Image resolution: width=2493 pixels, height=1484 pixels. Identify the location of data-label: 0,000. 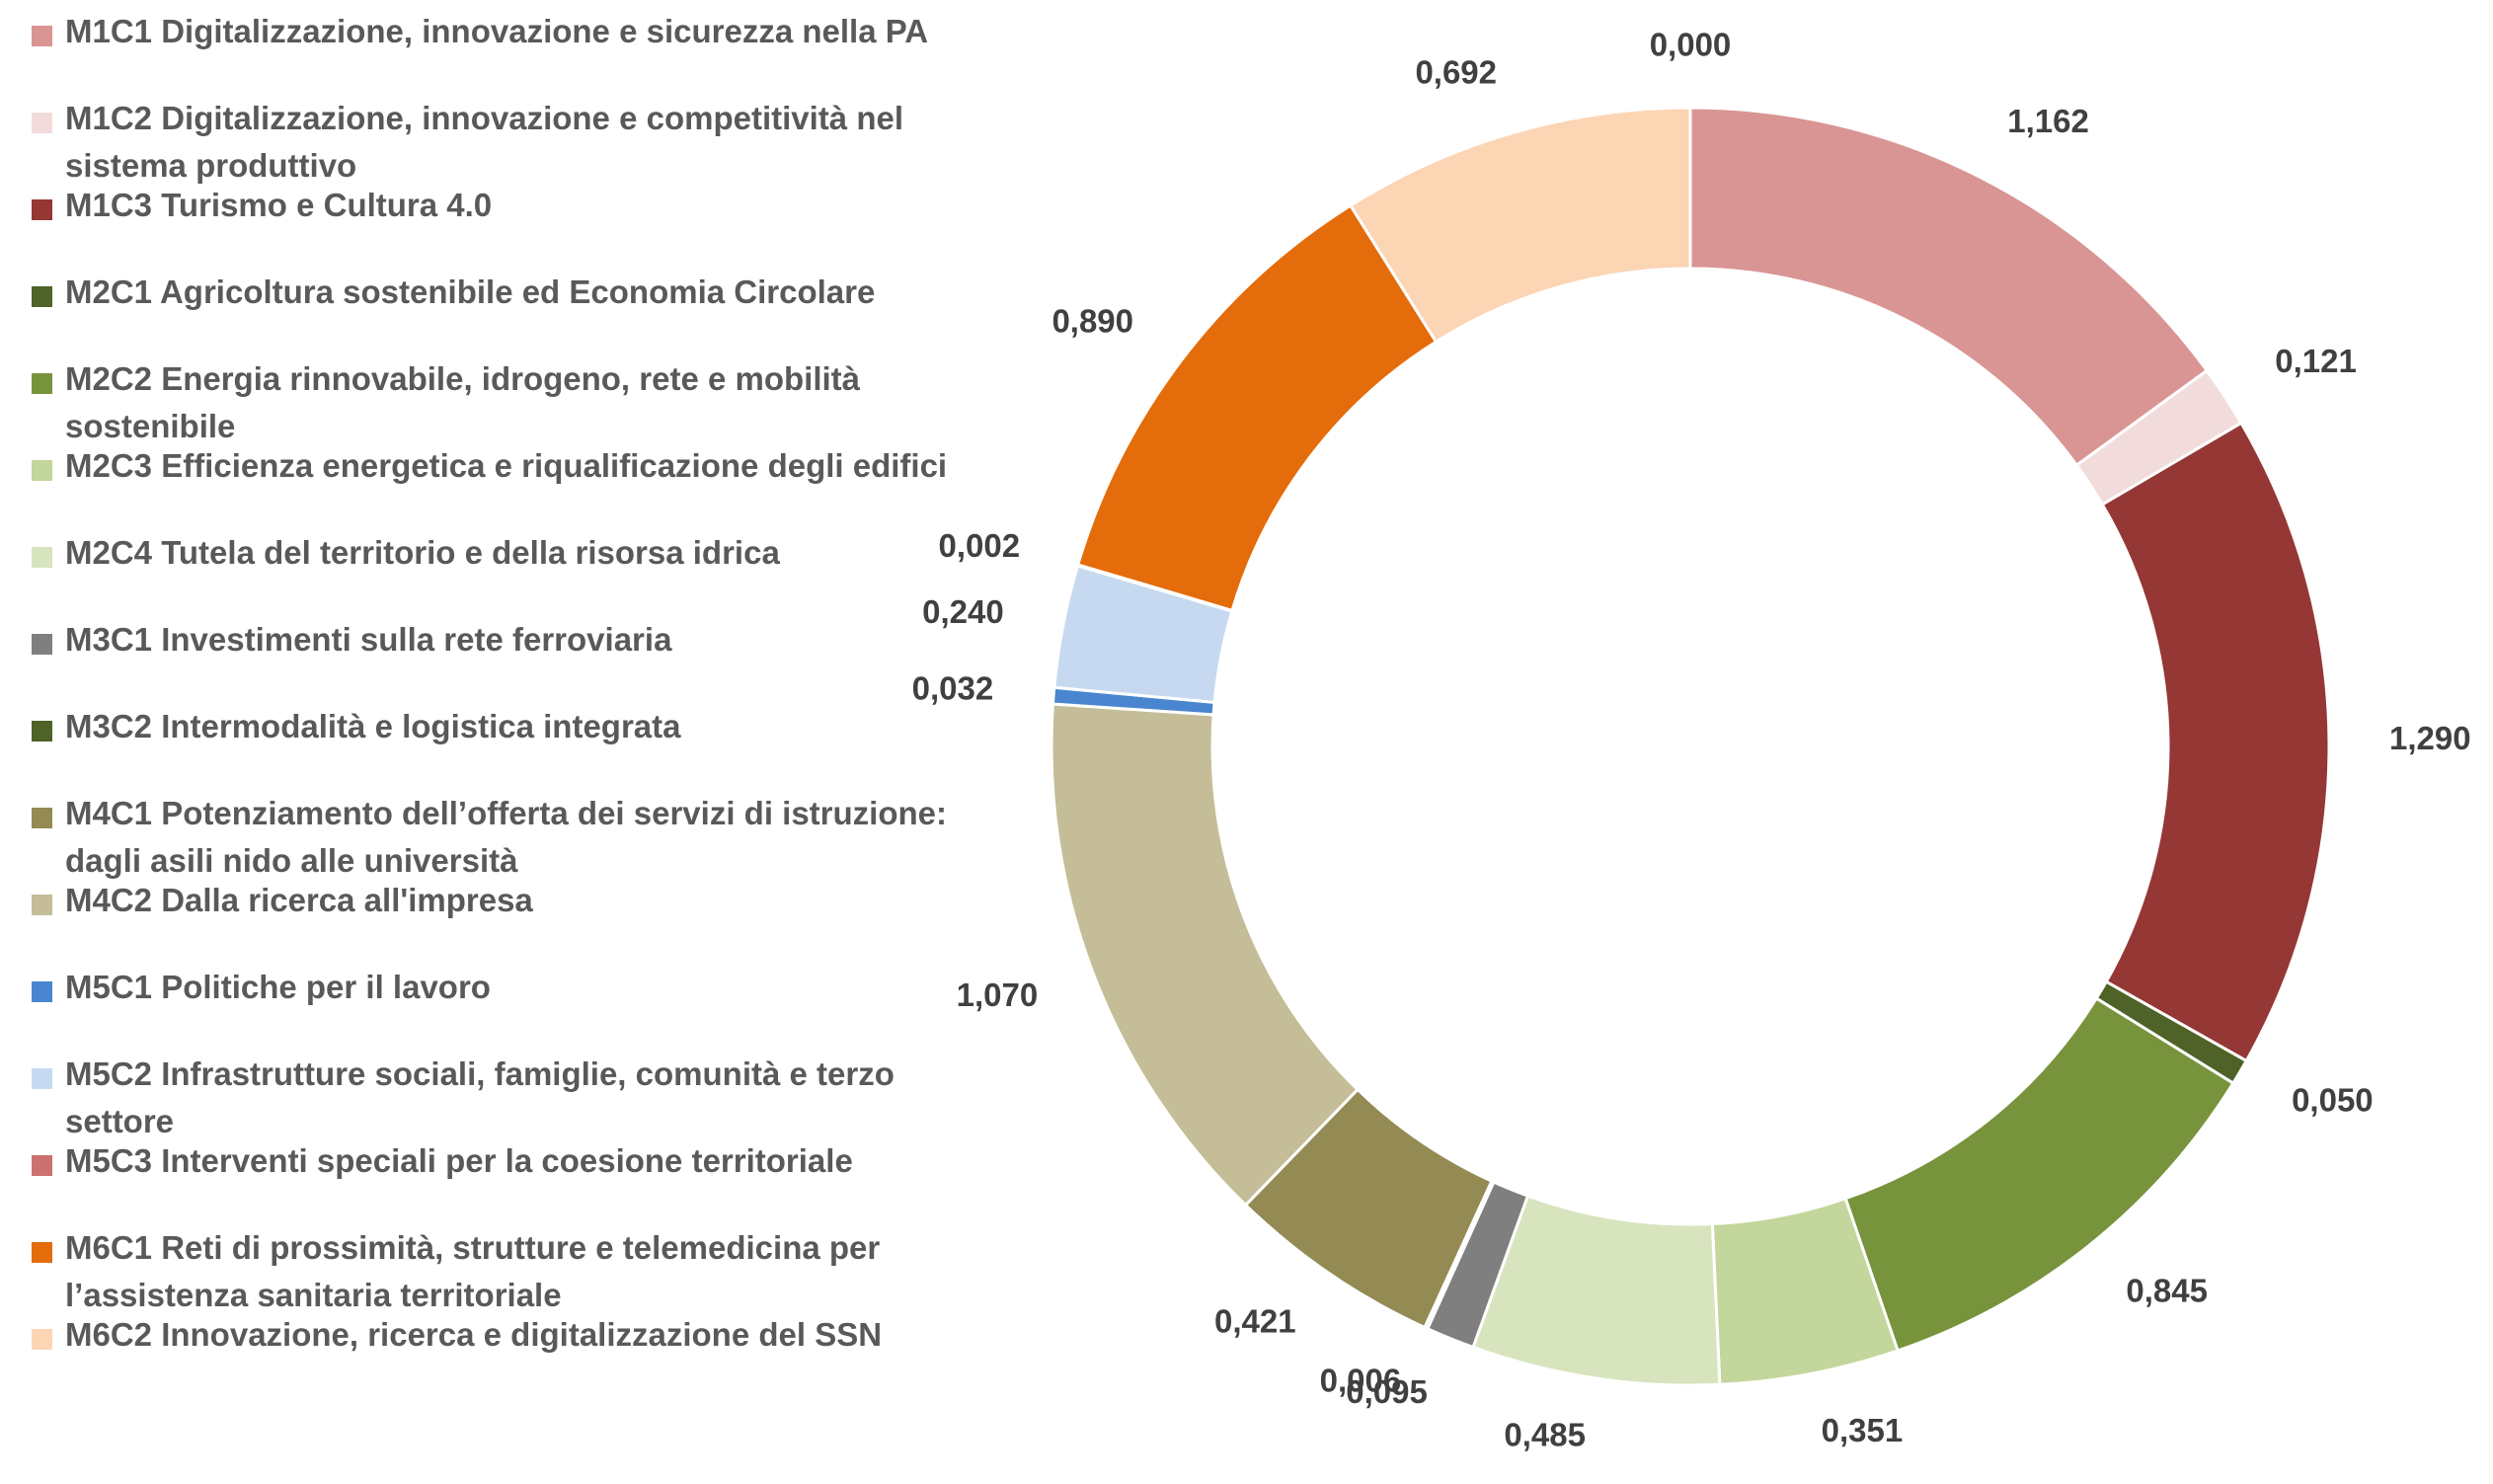
(1691, 45).